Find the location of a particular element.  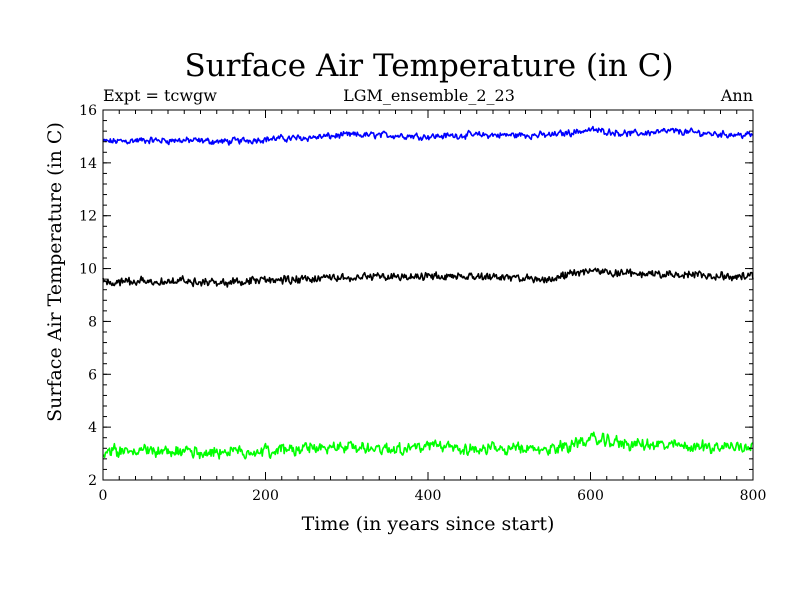

x-tick-label: 200 is located at coordinates (265, 496).